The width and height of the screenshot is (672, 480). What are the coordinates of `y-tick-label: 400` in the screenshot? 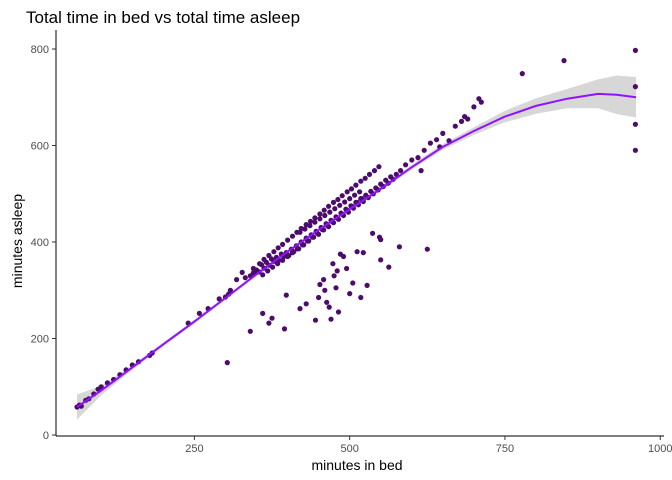 It's located at (40, 243).